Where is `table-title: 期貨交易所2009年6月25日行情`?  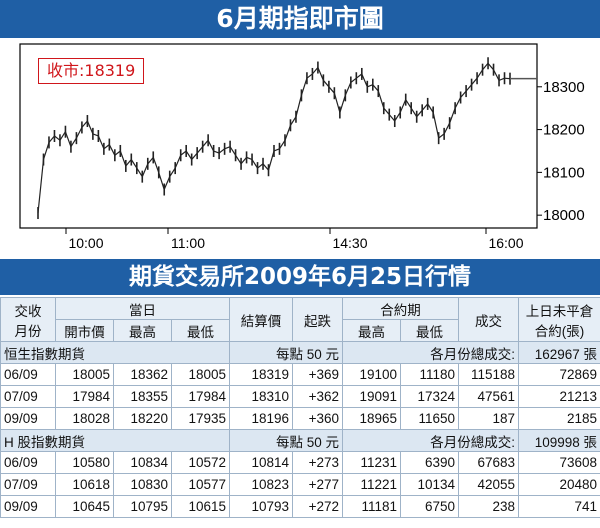 table-title: 期貨交易所2009年6月25日行情 is located at coordinates (300, 277).